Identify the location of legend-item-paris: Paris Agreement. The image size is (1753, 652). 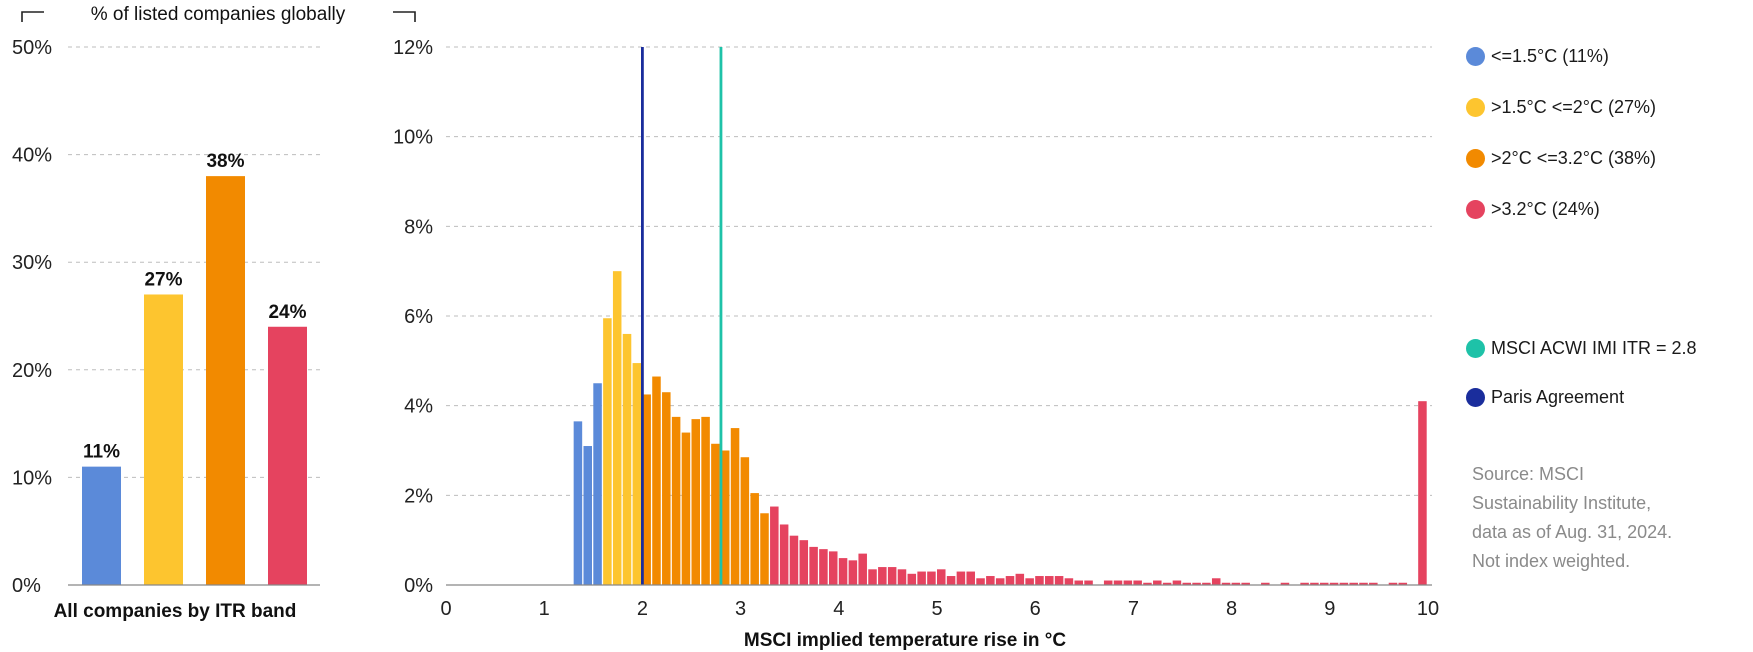
(1545, 397).